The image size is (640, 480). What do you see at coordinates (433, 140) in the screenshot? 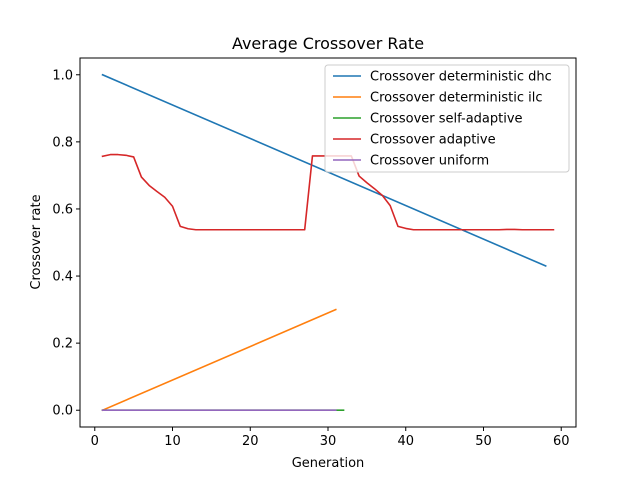
I see `legend-label: Crossover adaptive` at bounding box center [433, 140].